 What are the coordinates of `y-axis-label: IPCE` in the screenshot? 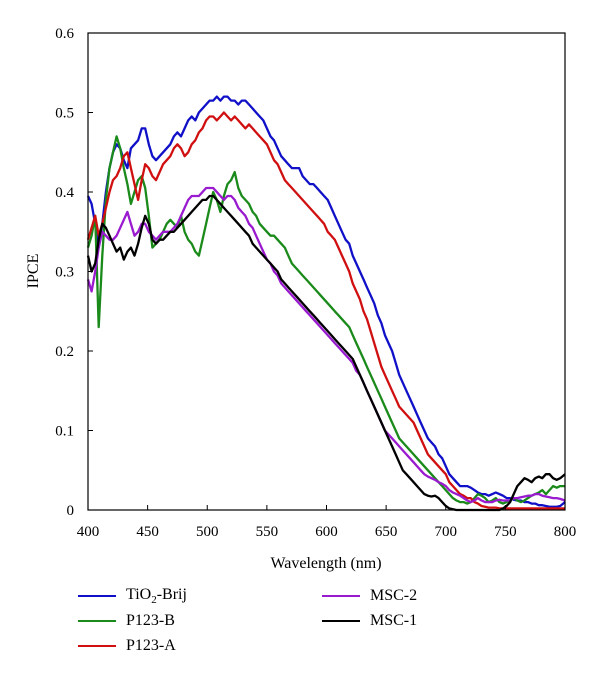 It's located at (33, 271).